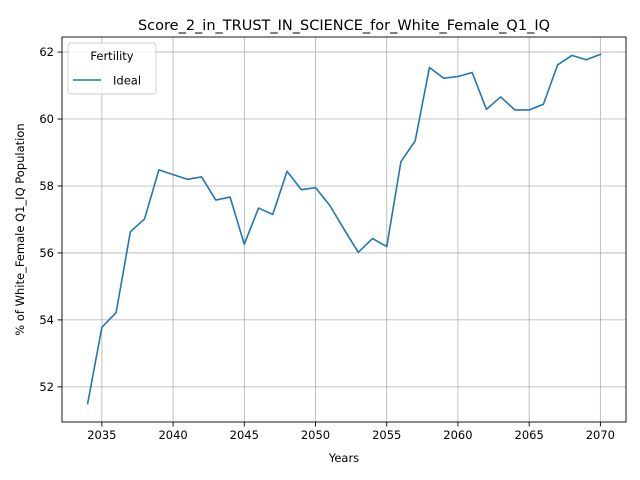  What do you see at coordinates (46, 253) in the screenshot?
I see `y-tick-label: 56` at bounding box center [46, 253].